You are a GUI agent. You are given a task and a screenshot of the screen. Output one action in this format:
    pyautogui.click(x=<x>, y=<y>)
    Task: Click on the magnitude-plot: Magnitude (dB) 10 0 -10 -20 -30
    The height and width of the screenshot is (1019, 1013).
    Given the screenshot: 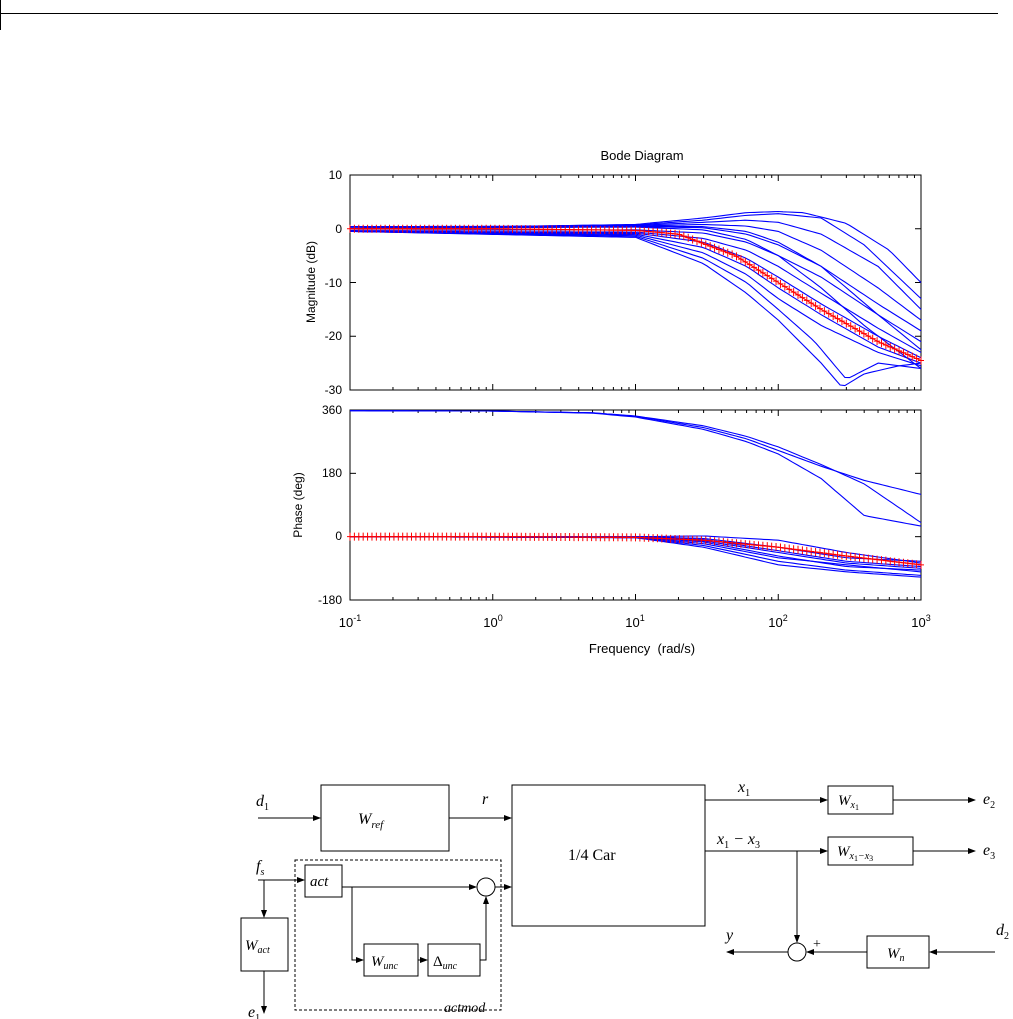 What is the action you would take?
    pyautogui.click(x=614, y=282)
    